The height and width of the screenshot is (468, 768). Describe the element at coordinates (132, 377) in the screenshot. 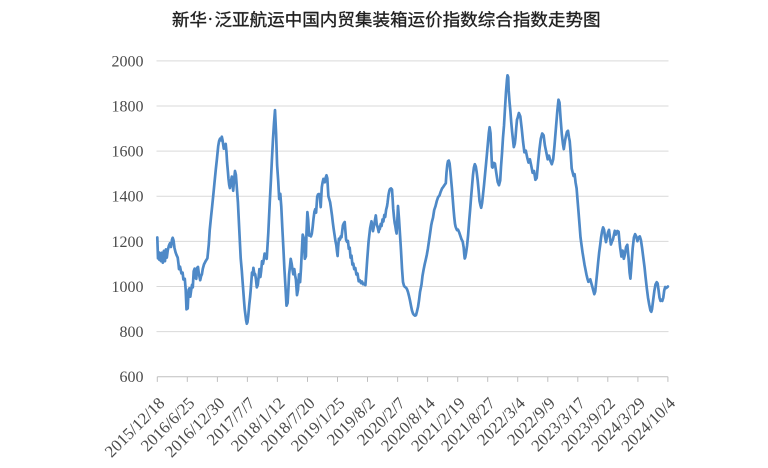

I see `svg-text: 600` at that location.